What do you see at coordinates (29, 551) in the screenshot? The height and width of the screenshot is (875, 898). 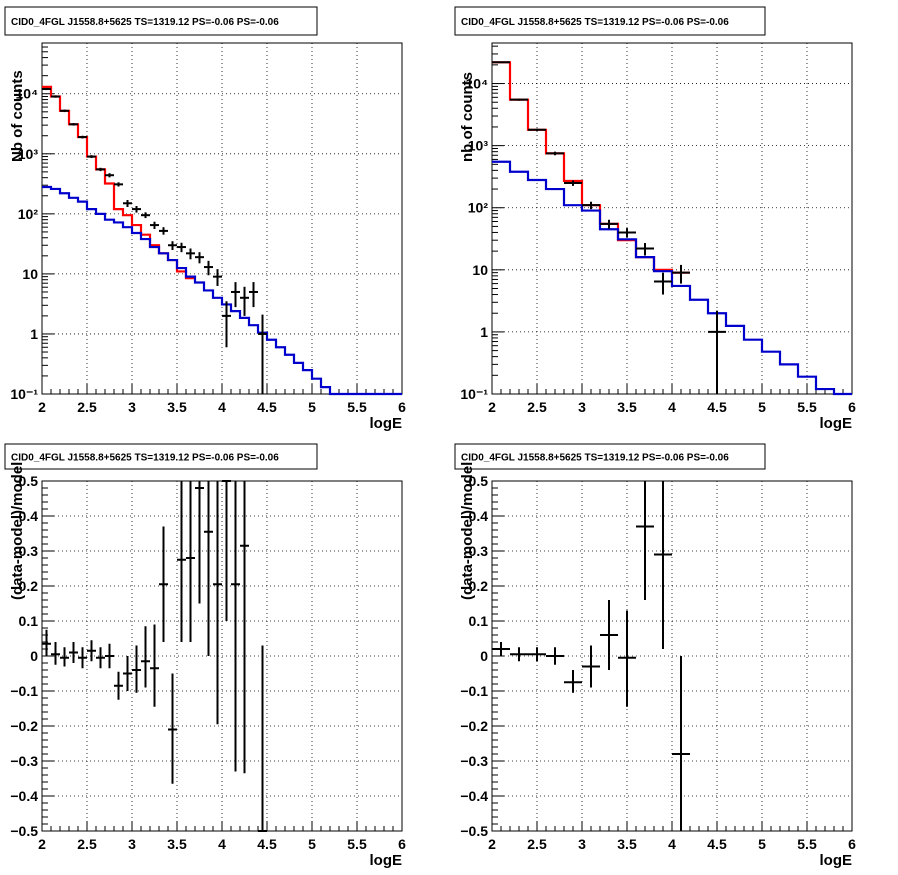 I see `y-tick-label: 0.3` at bounding box center [29, 551].